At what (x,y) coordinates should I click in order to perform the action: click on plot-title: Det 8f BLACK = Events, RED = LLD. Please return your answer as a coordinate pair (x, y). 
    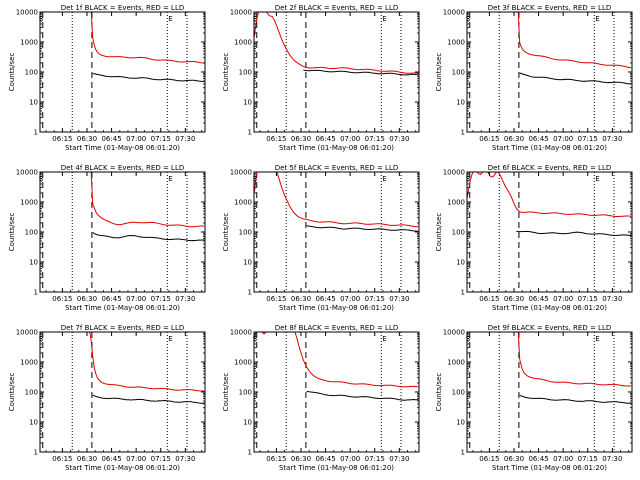
    Looking at the image, I should click on (336, 328).